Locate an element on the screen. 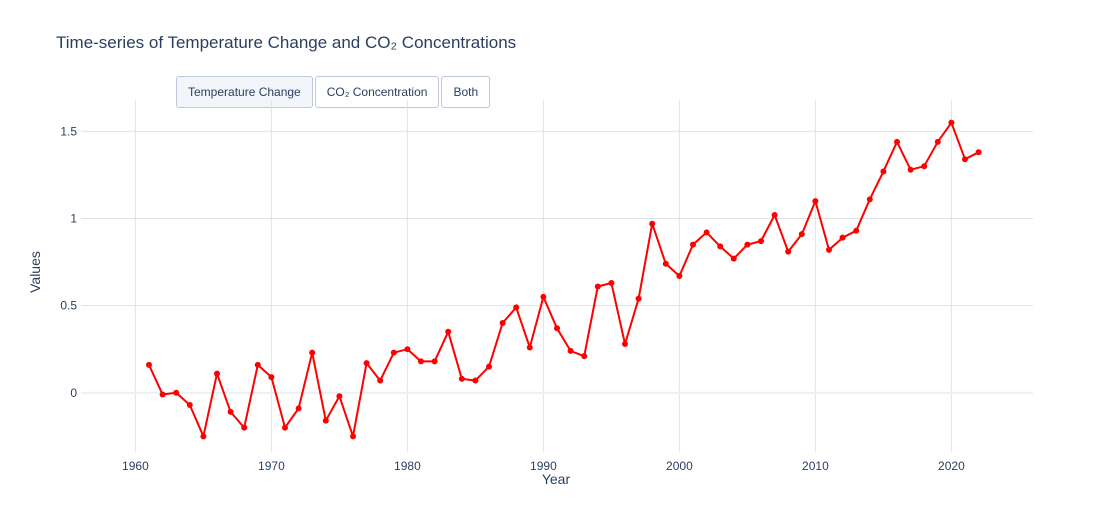 The width and height of the screenshot is (1112, 525). x-axis-title: Year is located at coordinates (556, 479).